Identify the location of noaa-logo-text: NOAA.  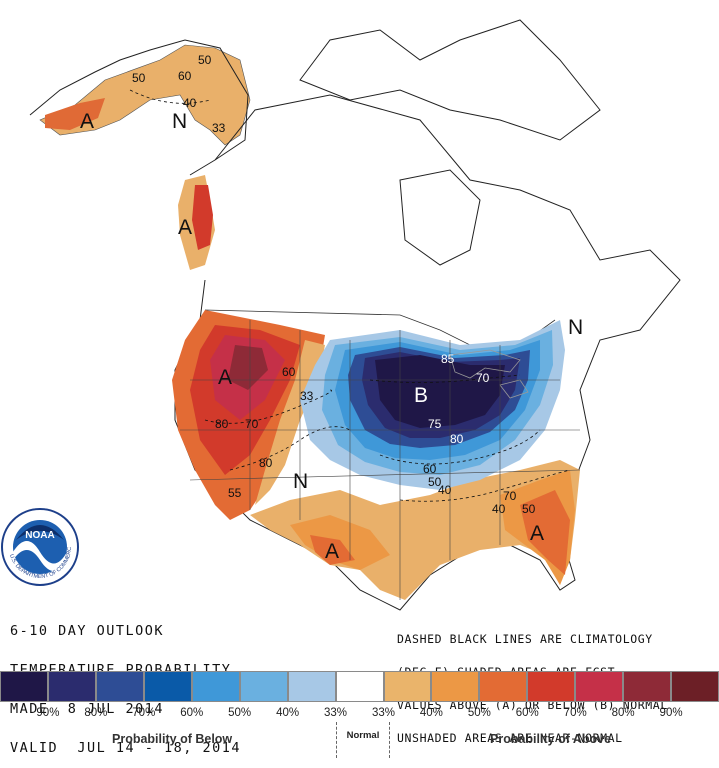
(39, 535).